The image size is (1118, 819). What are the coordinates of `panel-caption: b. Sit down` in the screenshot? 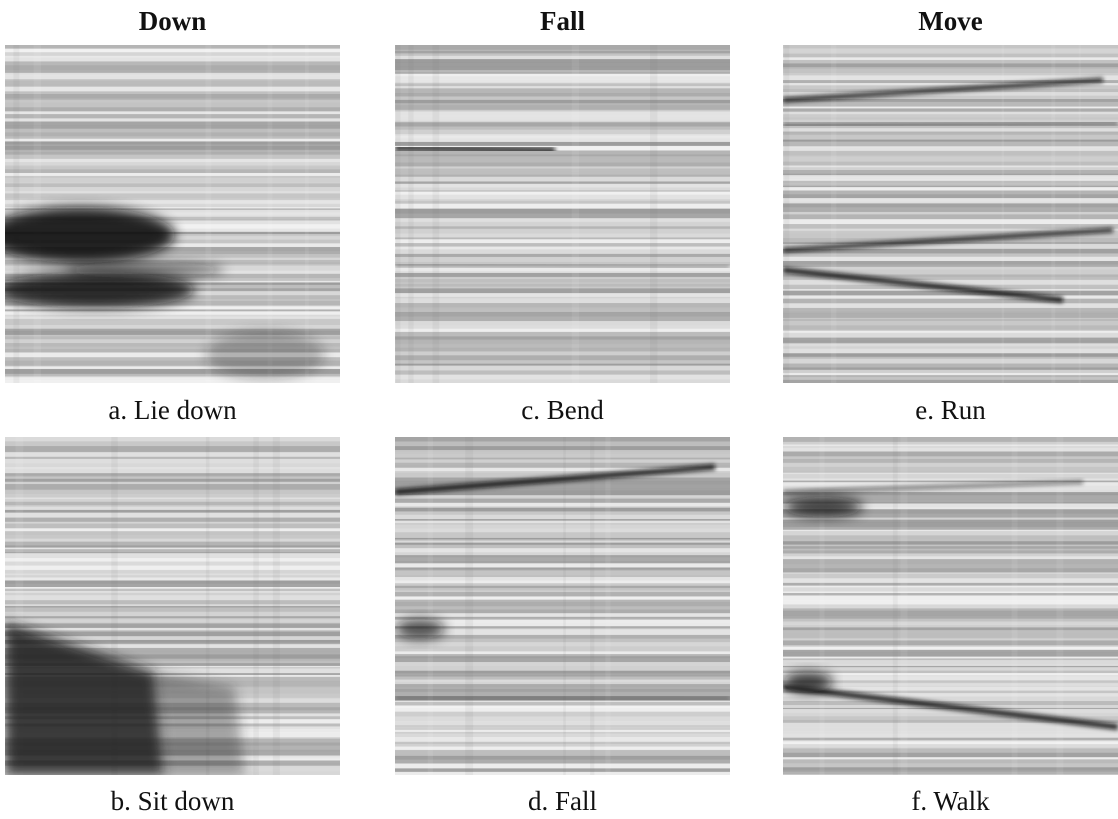 It's located at (173, 800).